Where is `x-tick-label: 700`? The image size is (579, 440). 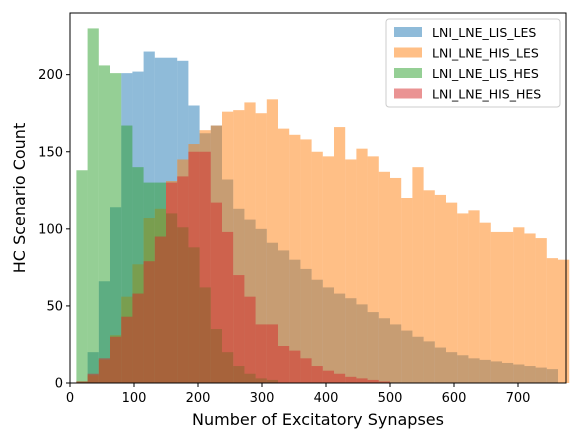
x-tick-label: 700 is located at coordinates (518, 398).